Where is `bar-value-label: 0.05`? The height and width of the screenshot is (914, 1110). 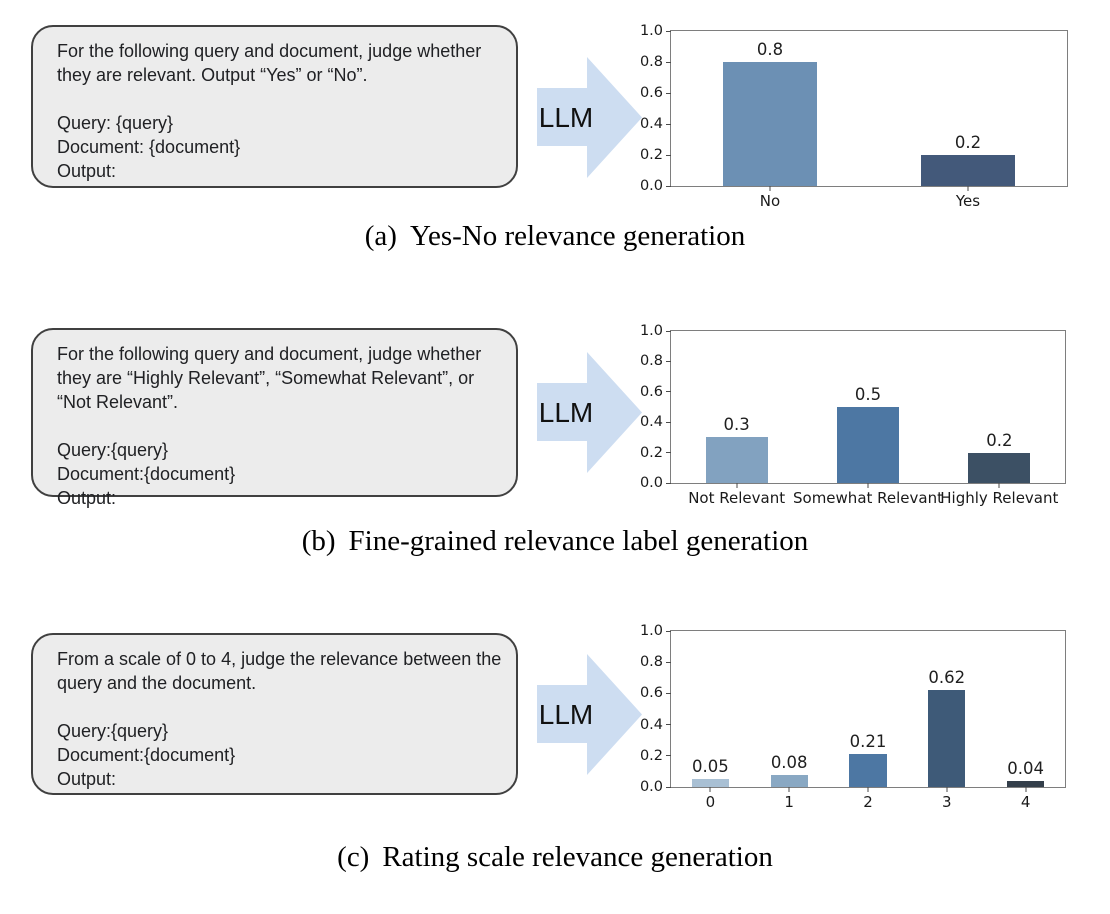
bar-value-label: 0.05 is located at coordinates (710, 767).